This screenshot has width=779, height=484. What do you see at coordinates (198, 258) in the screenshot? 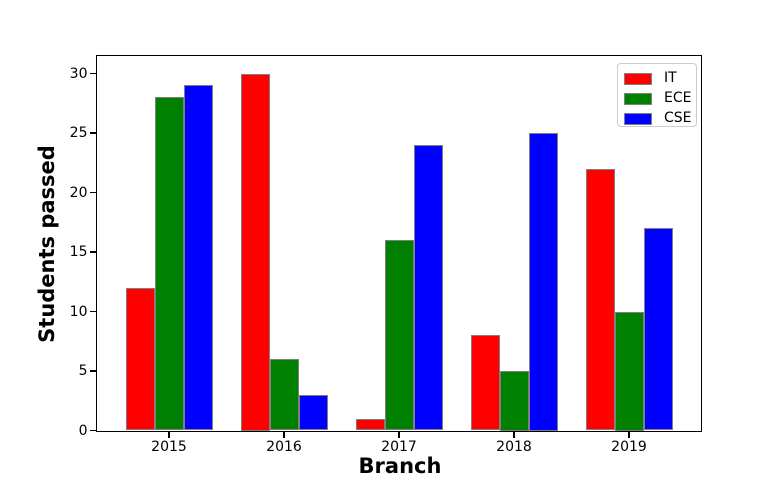
I see `bar-2015-cse` at bounding box center [198, 258].